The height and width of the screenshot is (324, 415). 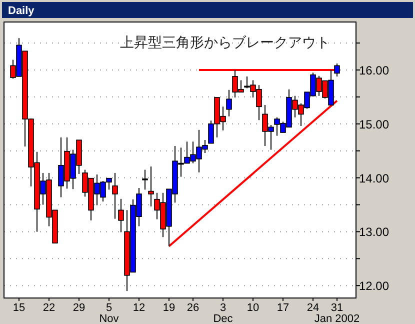 What do you see at coordinates (19, 308) in the screenshot?
I see `x-tick-label: 15` at bounding box center [19, 308].